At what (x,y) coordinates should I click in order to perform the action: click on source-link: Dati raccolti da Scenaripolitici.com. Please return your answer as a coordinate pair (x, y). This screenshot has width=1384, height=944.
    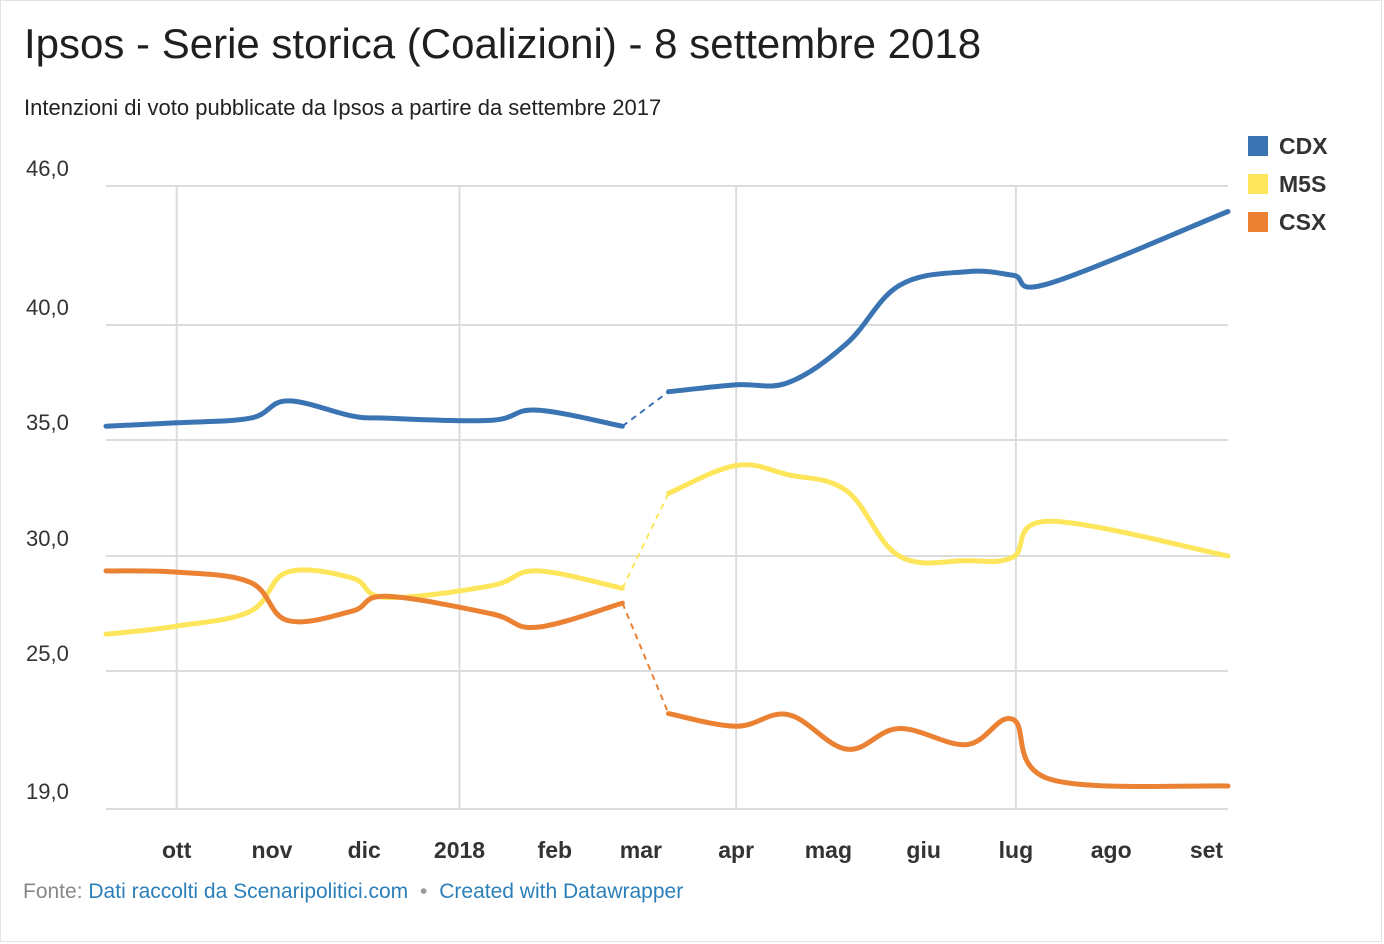
    Looking at the image, I should click on (248, 891).